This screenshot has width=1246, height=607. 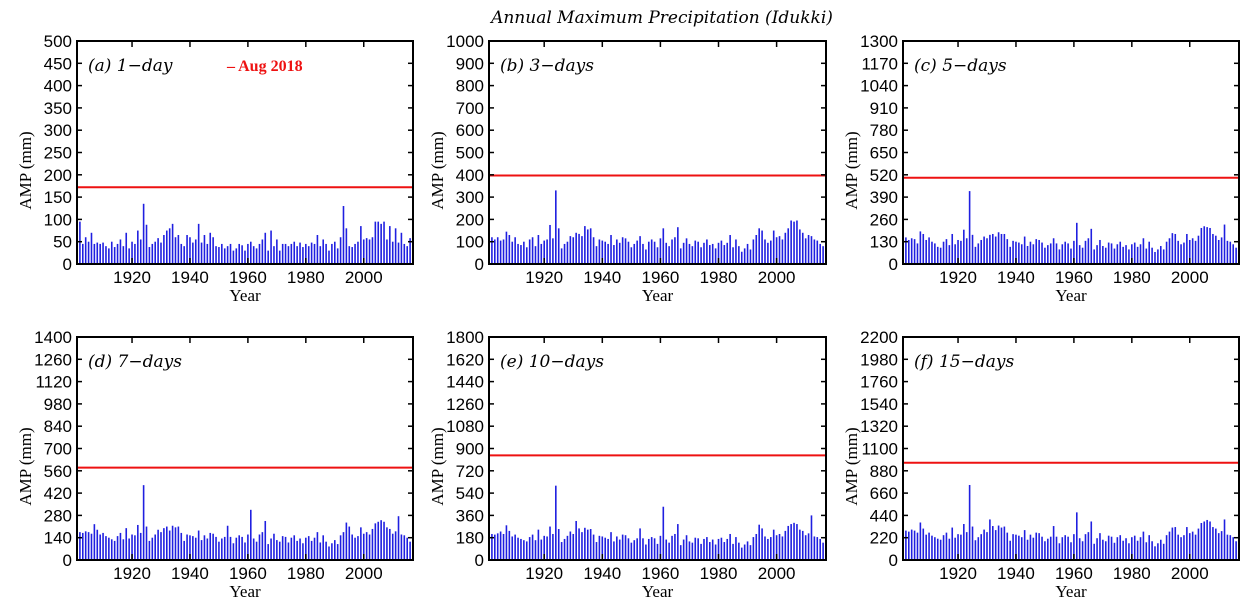 I want to click on y-tick-label: 1040, so click(x=879, y=86).